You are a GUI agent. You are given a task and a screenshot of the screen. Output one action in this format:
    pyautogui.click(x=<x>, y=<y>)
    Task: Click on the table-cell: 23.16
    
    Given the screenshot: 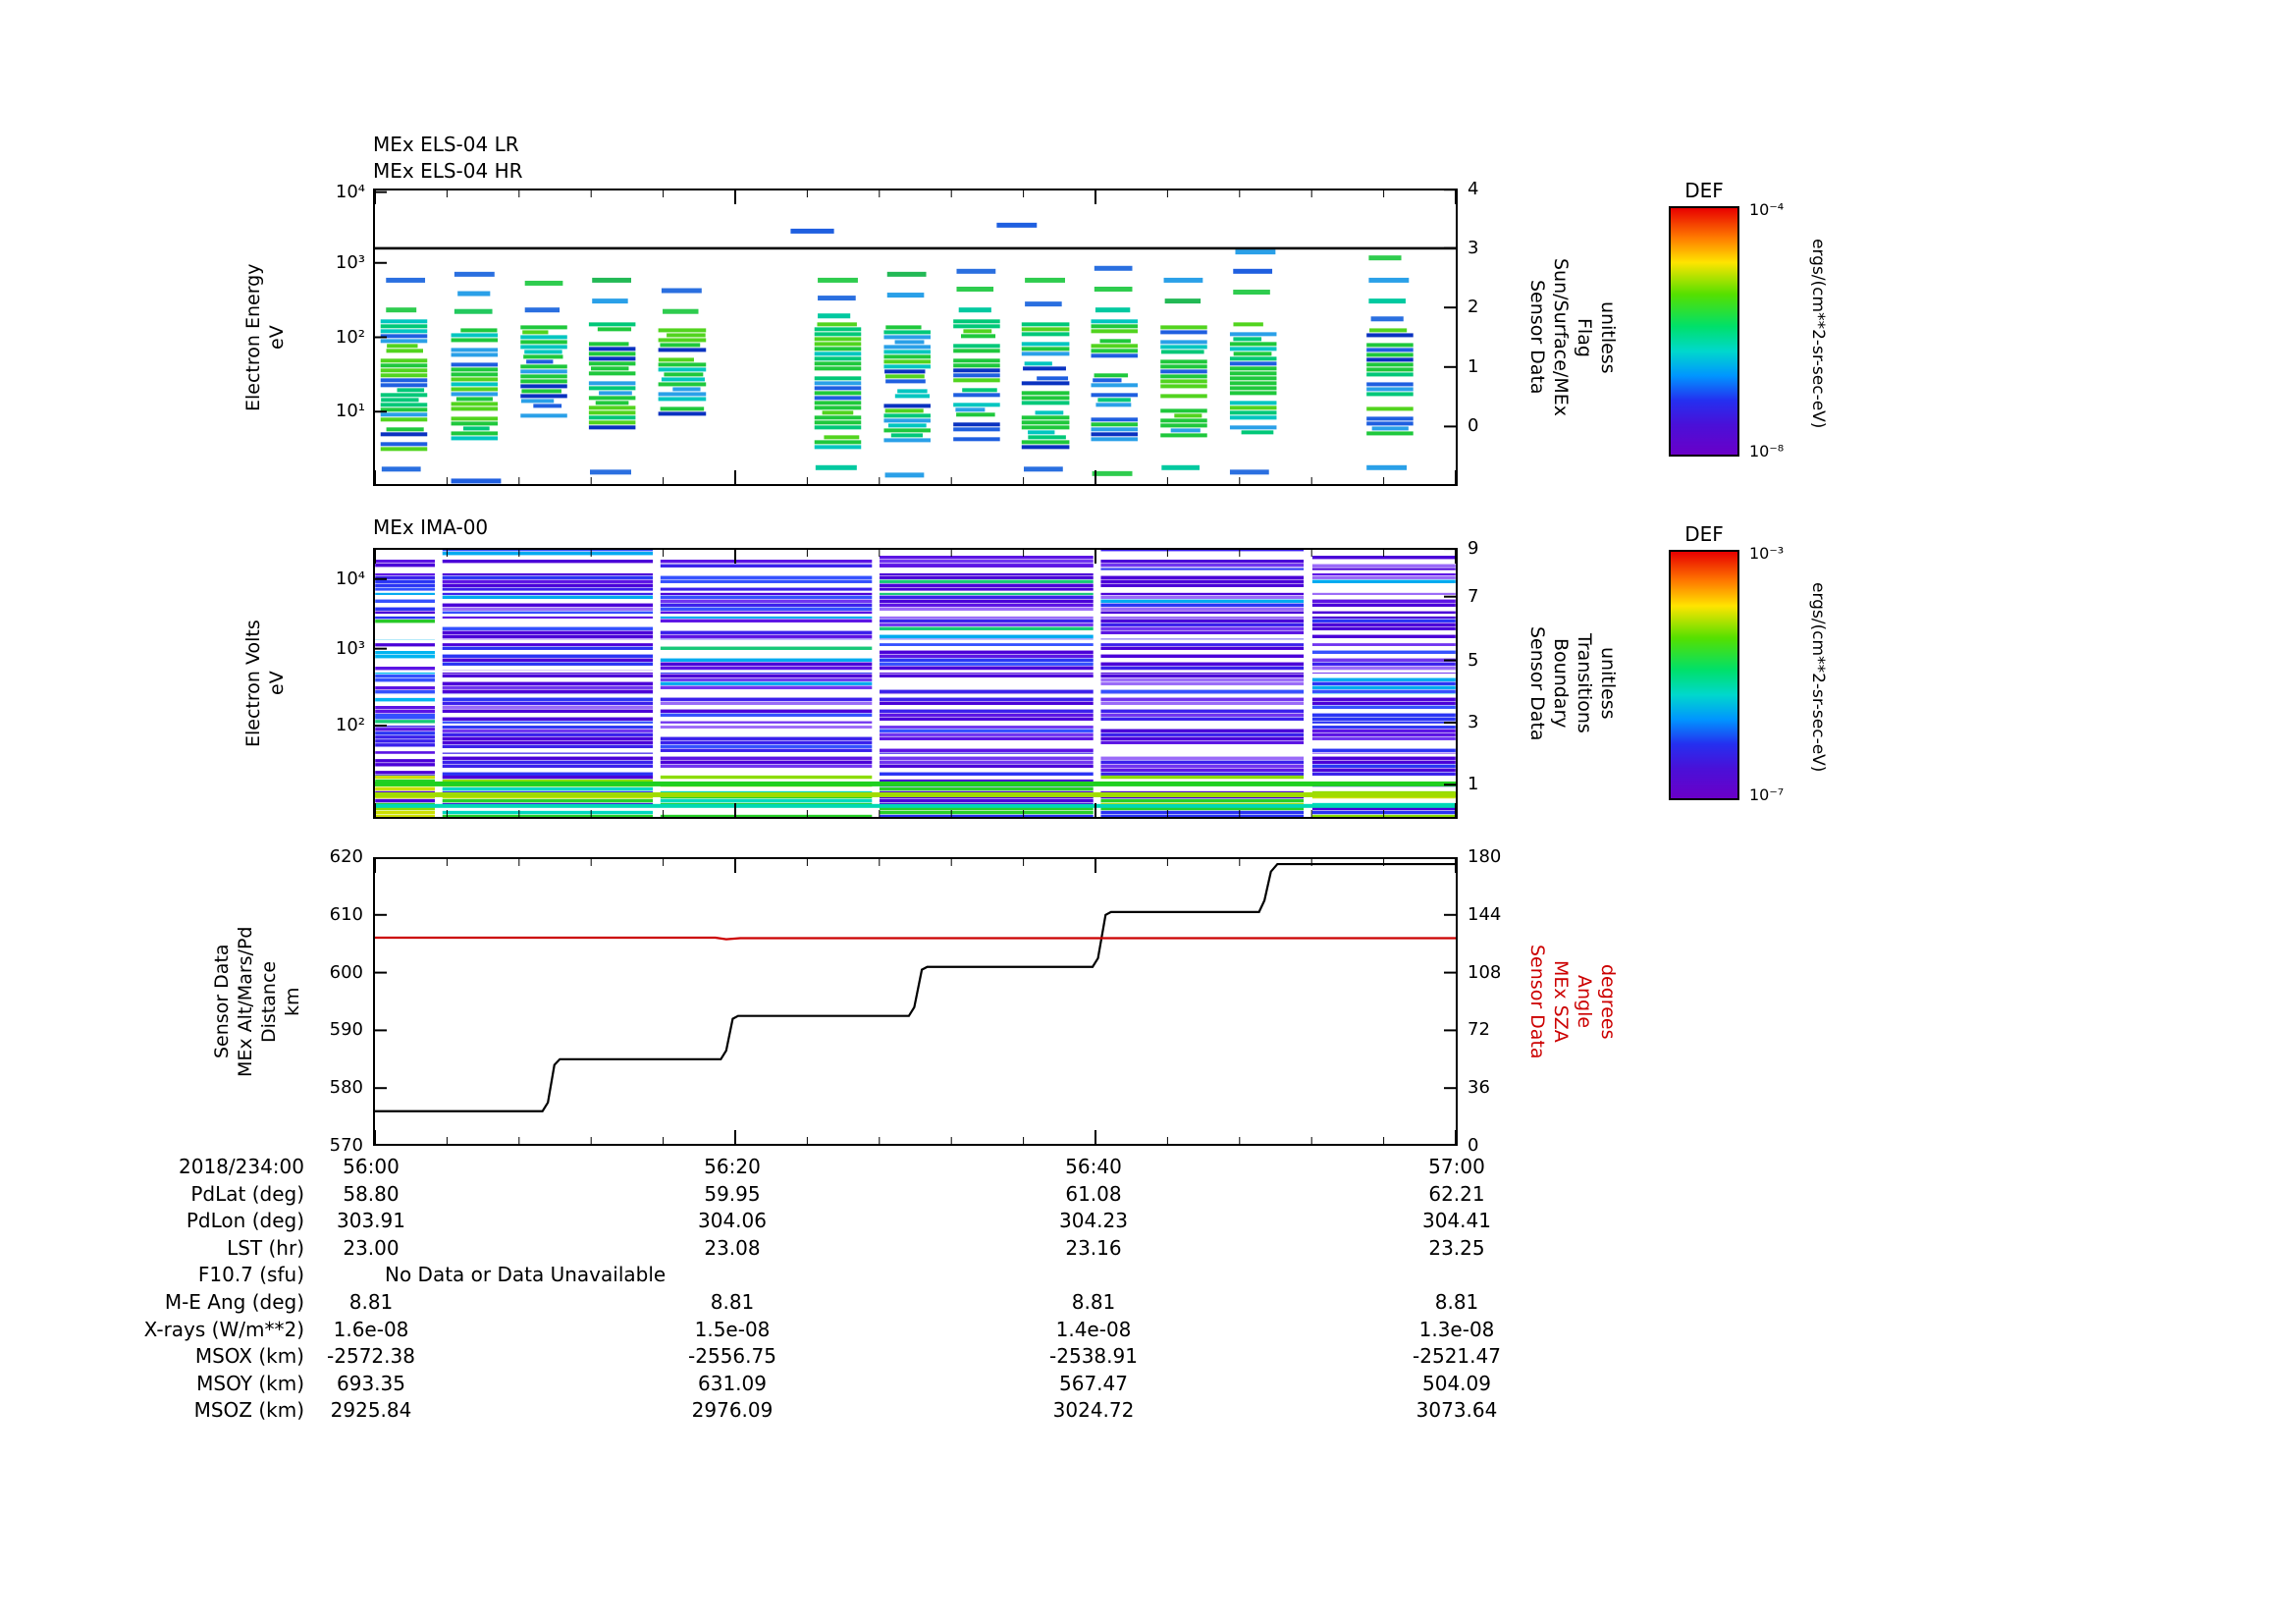 What is the action you would take?
    pyautogui.click(x=1093, y=1247)
    